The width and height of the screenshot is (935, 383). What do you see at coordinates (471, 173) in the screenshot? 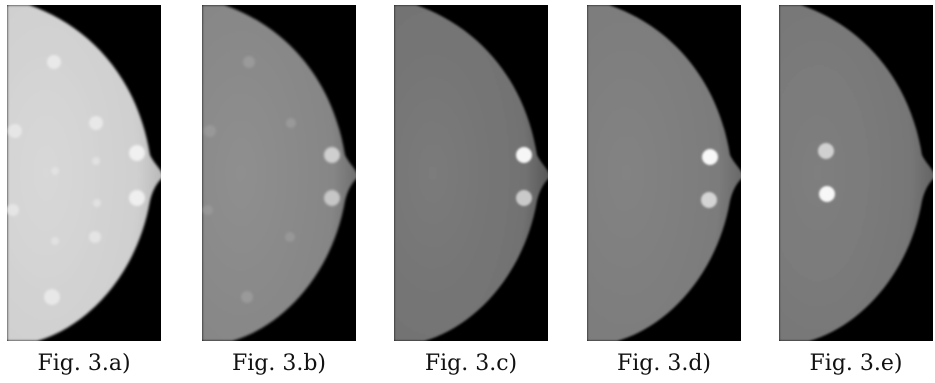
I see `mammogram-image-c` at bounding box center [471, 173].